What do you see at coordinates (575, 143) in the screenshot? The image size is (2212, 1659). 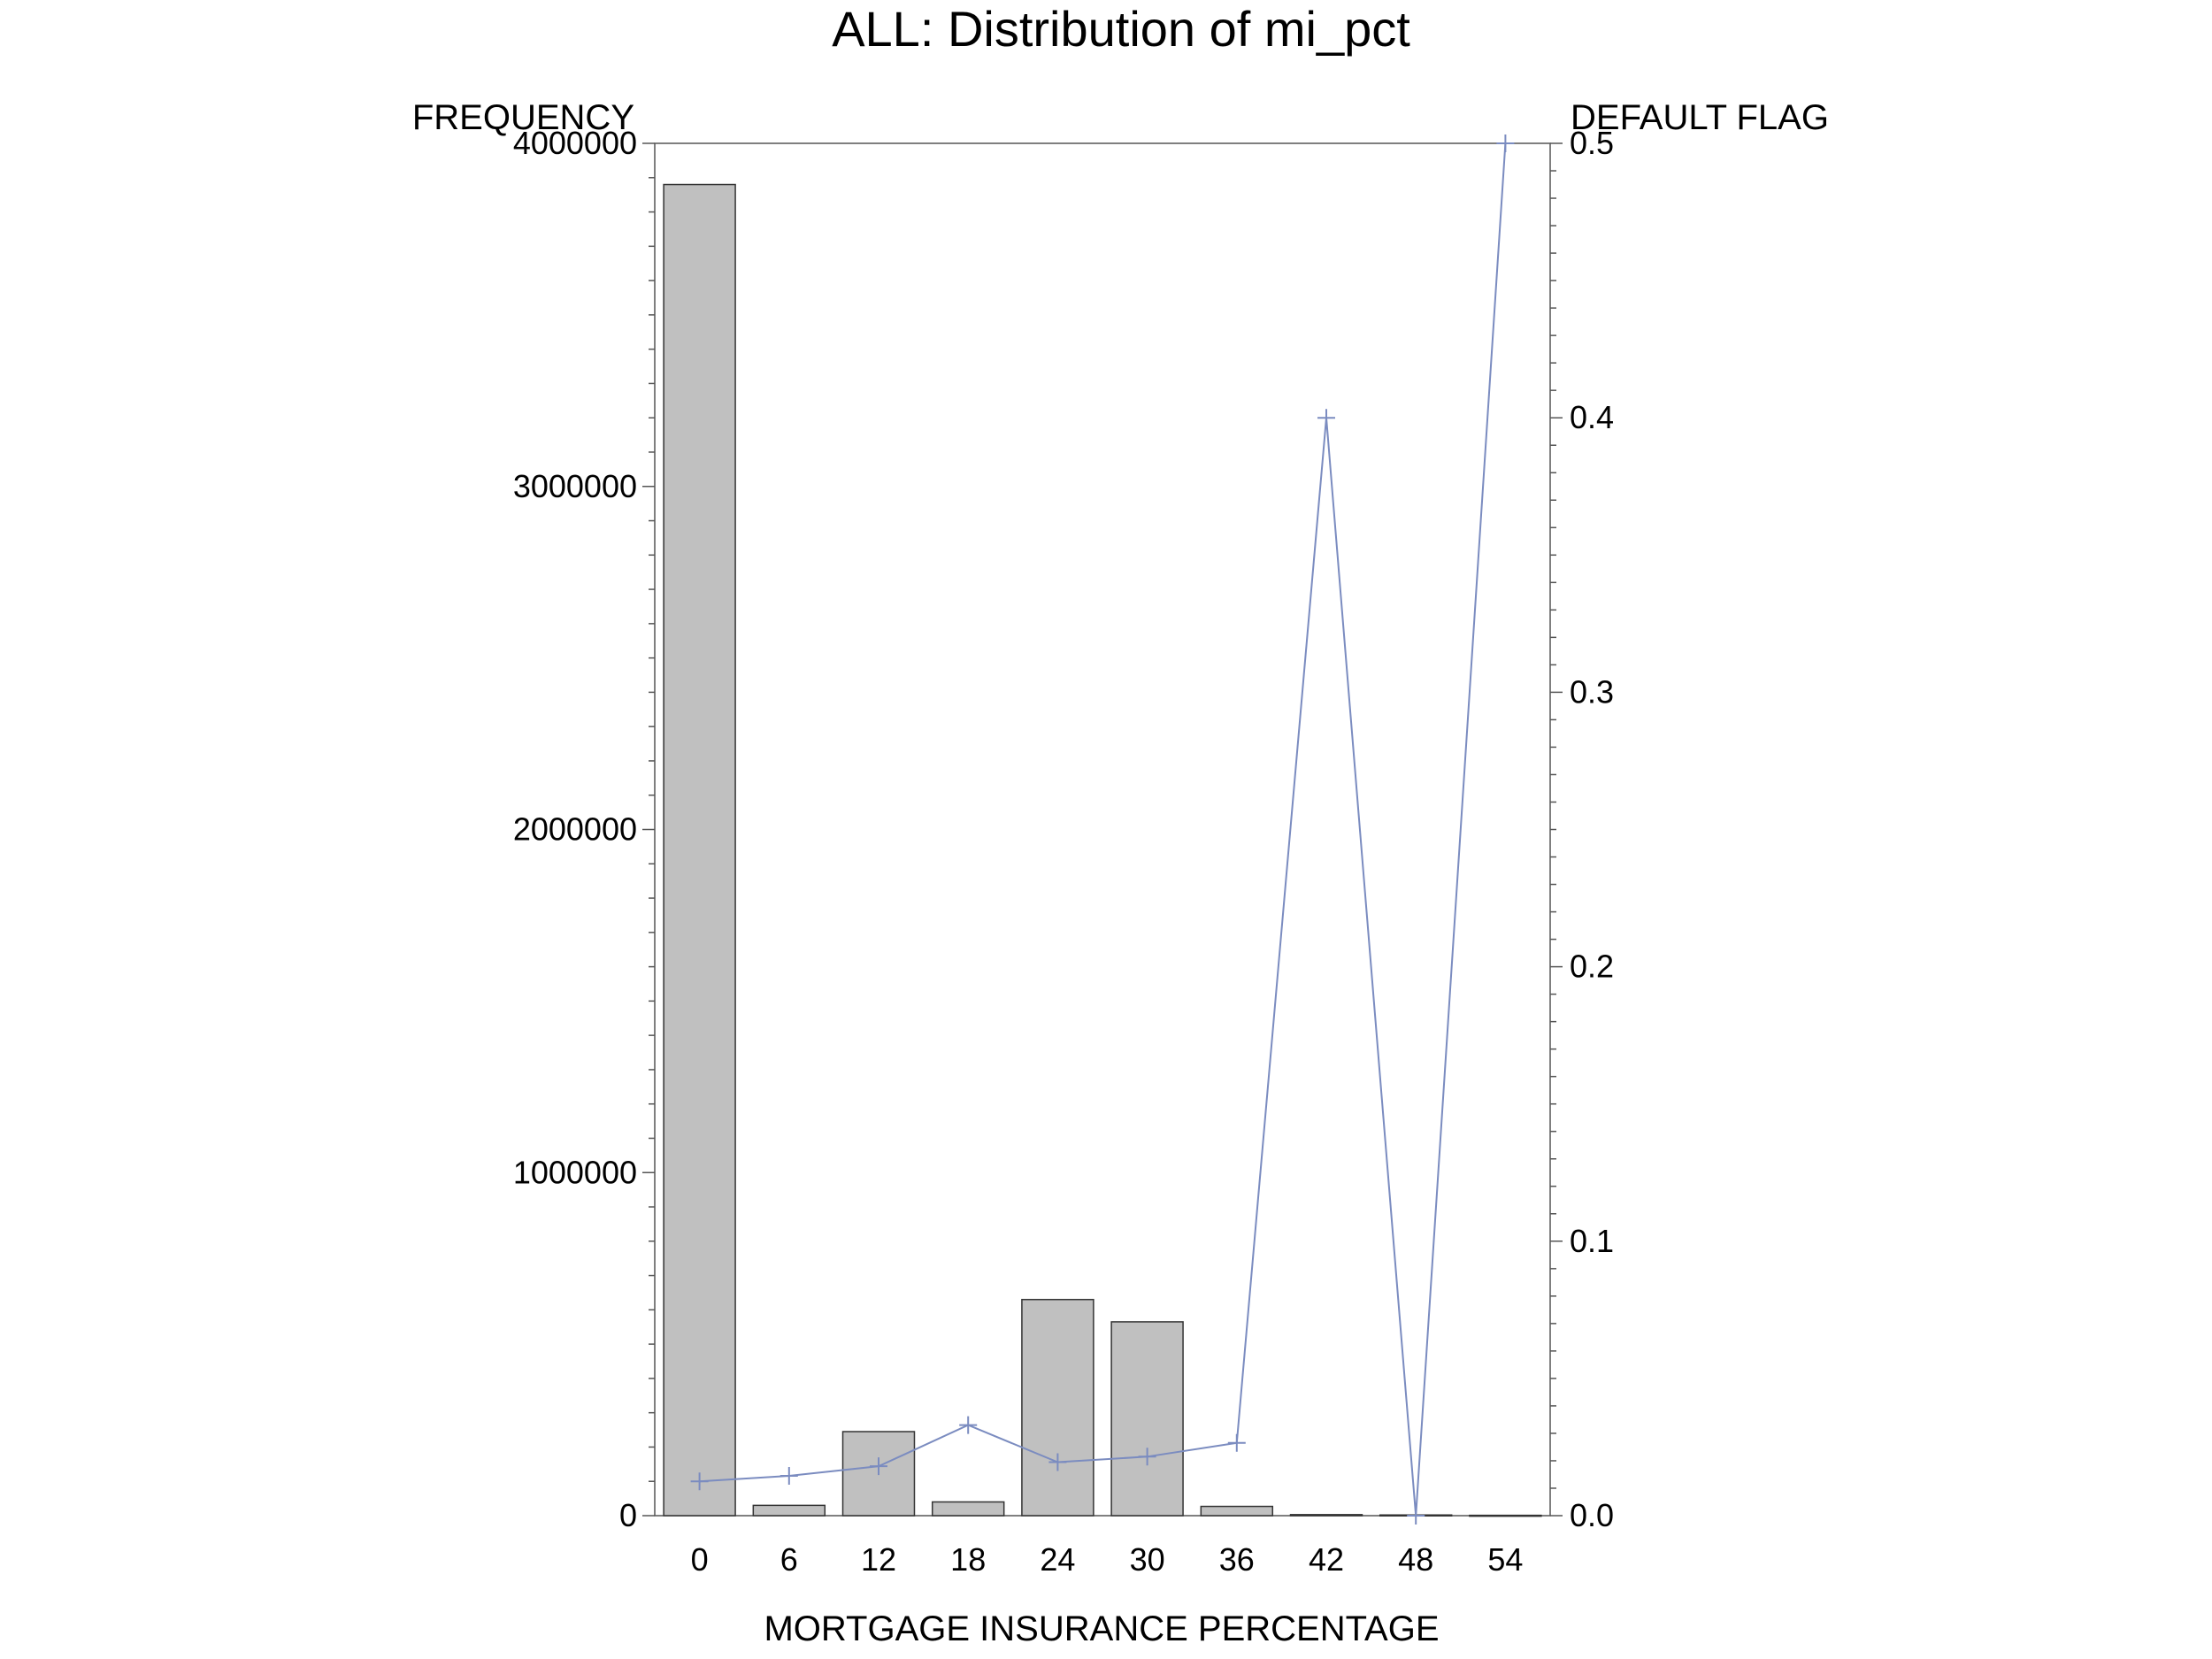 I see `y-tick-label: 4000000` at bounding box center [575, 143].